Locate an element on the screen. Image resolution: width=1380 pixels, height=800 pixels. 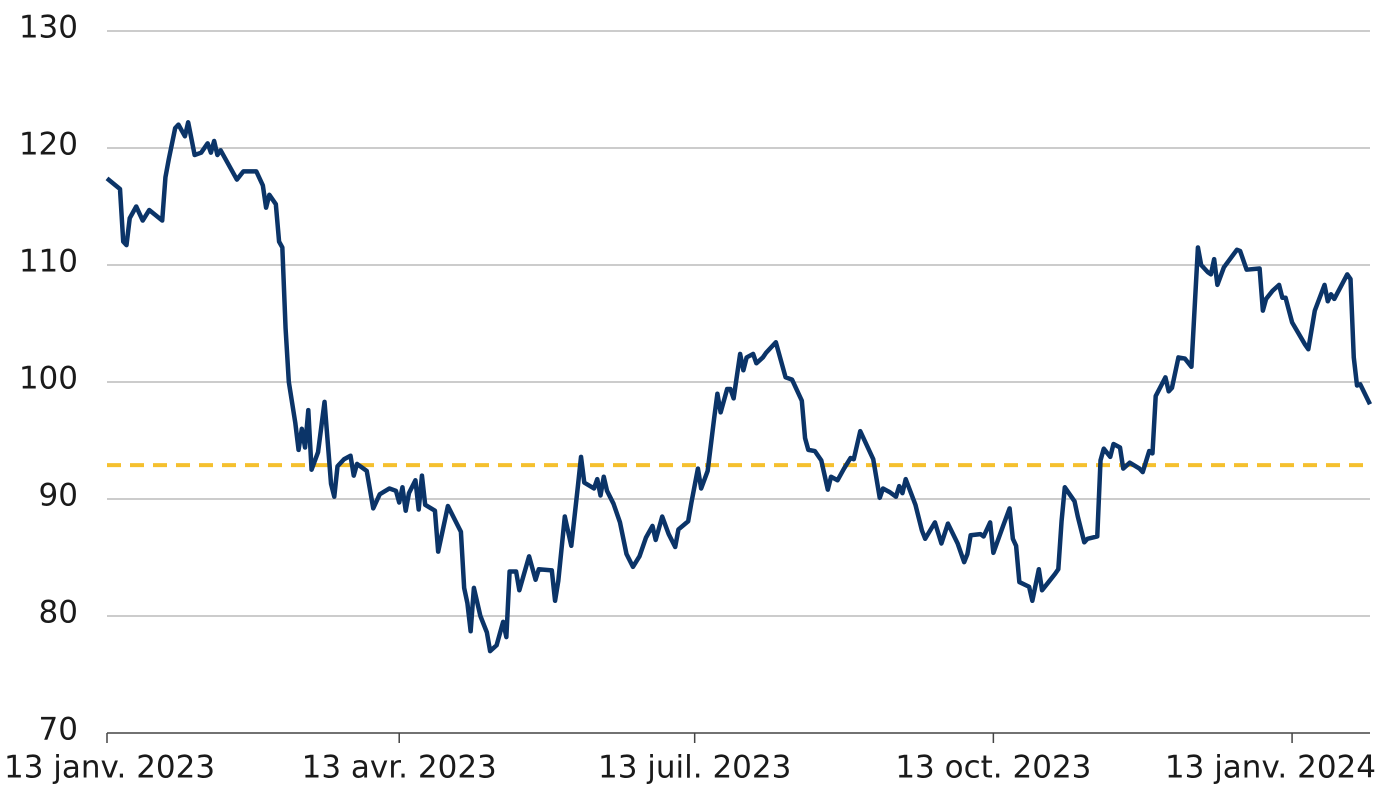
y-tick-label: 120 is located at coordinates (48, 145).